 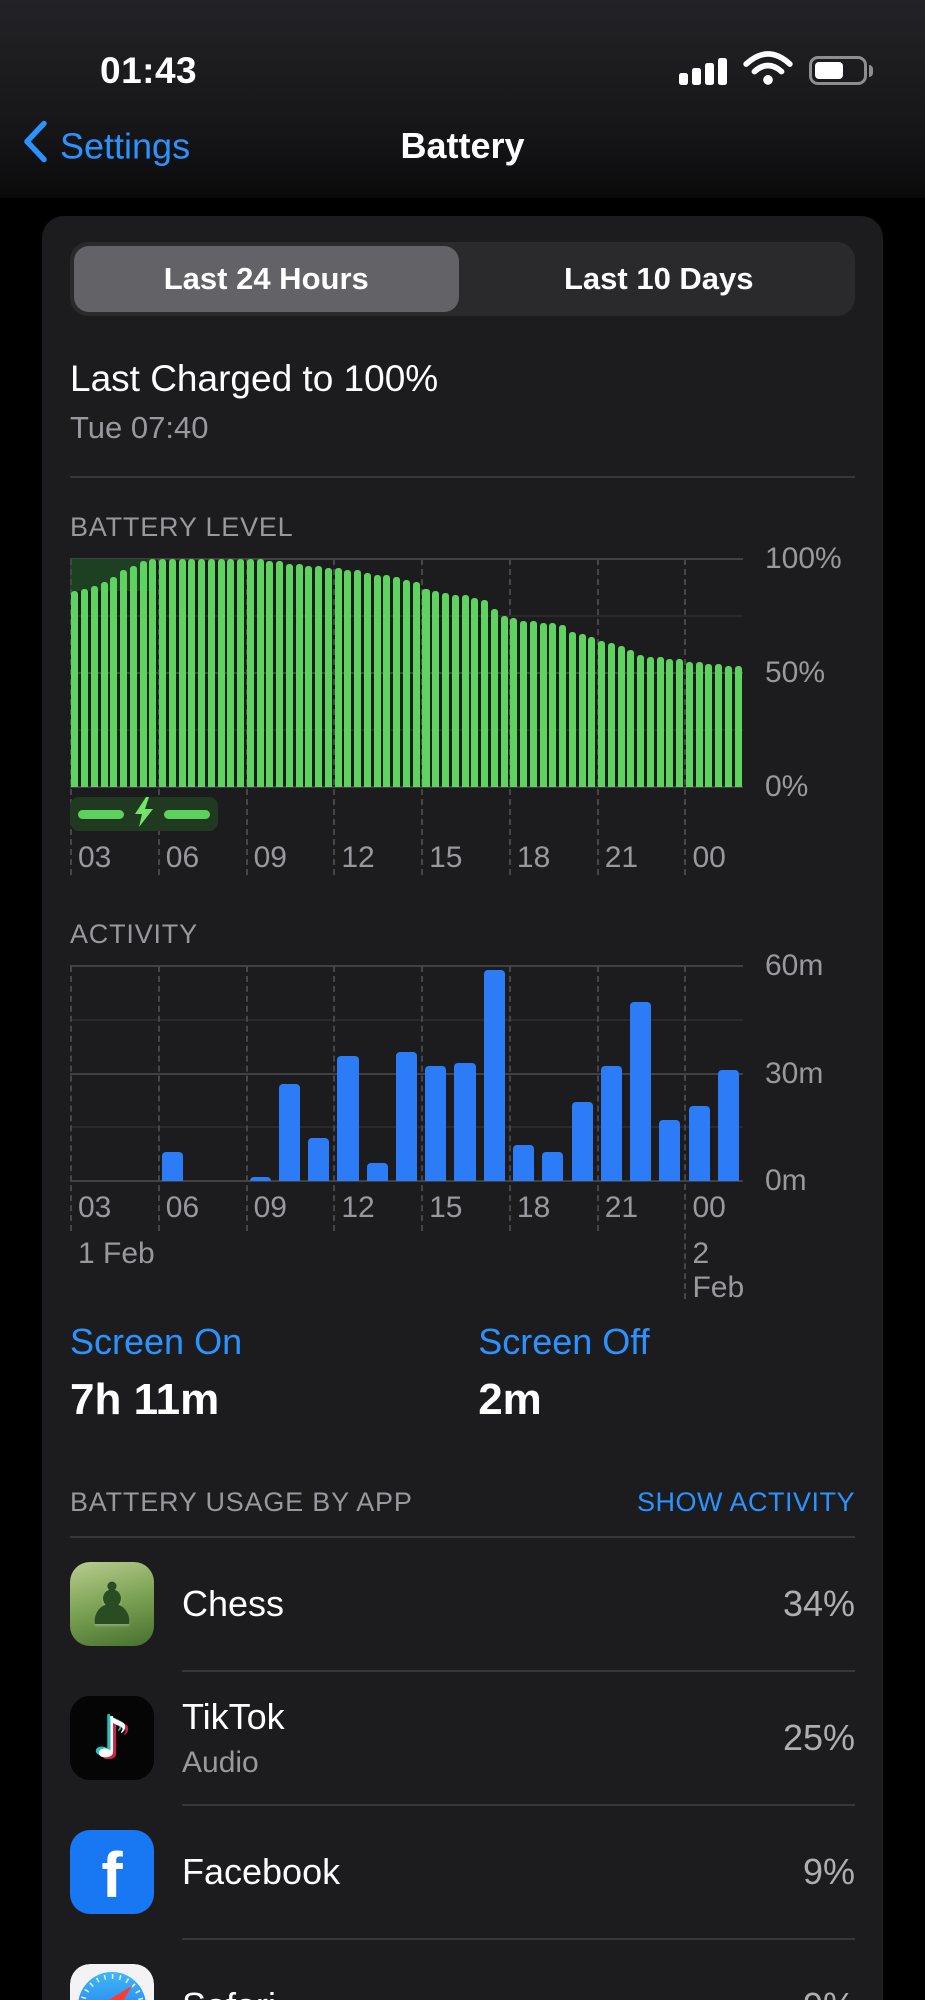 I want to click on battery-status-icon, so click(x=841, y=70).